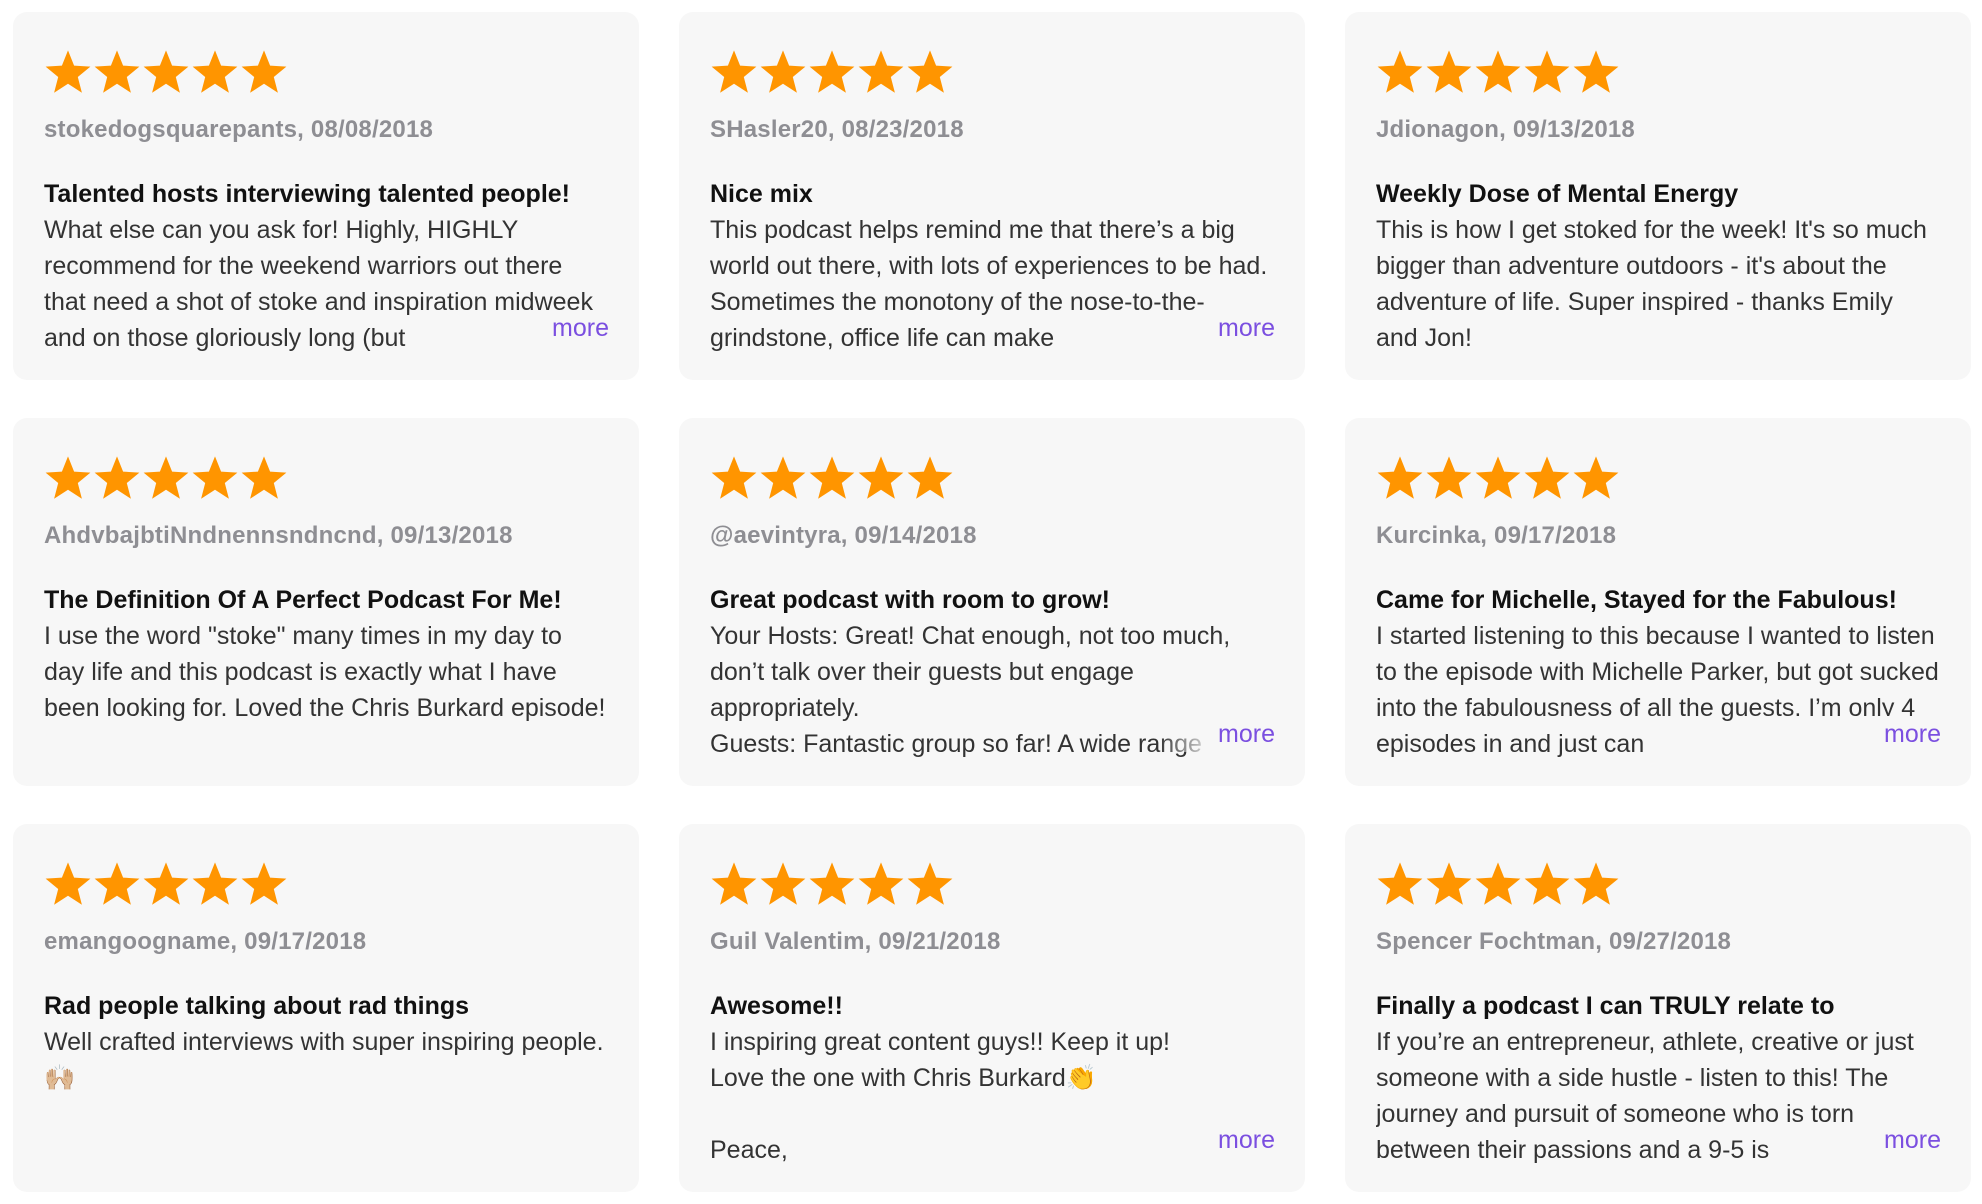  Describe the element at coordinates (910, 600) in the screenshot. I see `review-title: Great podcast with room to grow!` at that location.